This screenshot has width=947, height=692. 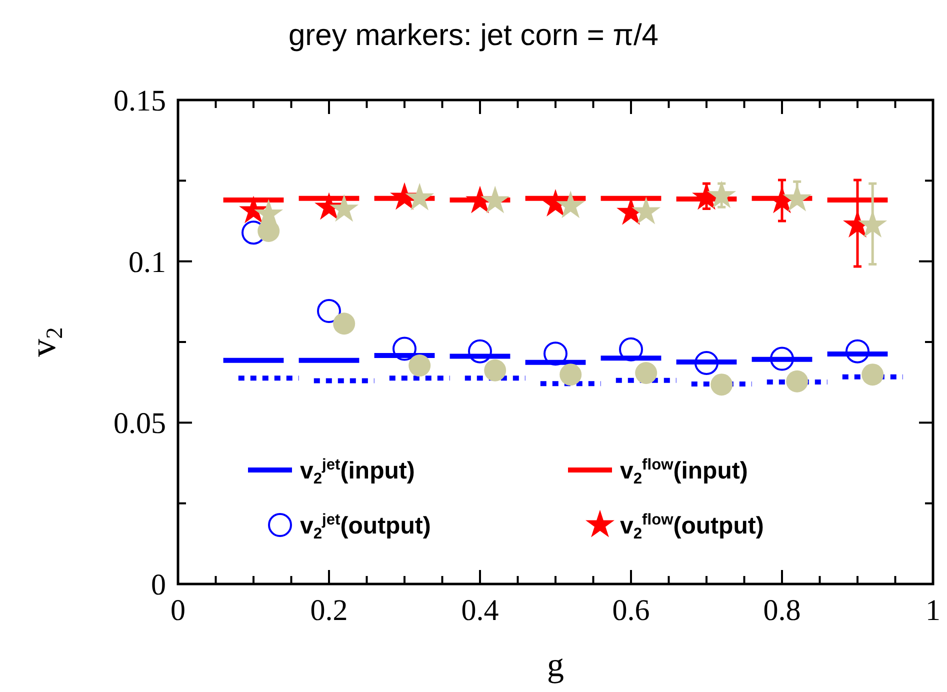 What do you see at coordinates (140, 423) in the screenshot?
I see `y-tick-label: 0.05` at bounding box center [140, 423].